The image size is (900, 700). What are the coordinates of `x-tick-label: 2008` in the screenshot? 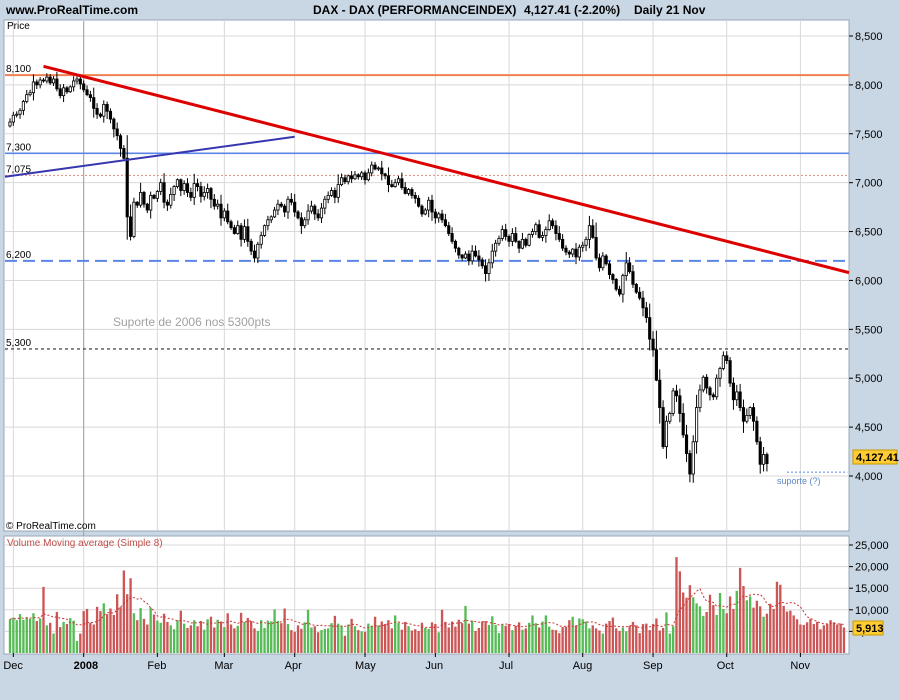 It's located at (86, 666).